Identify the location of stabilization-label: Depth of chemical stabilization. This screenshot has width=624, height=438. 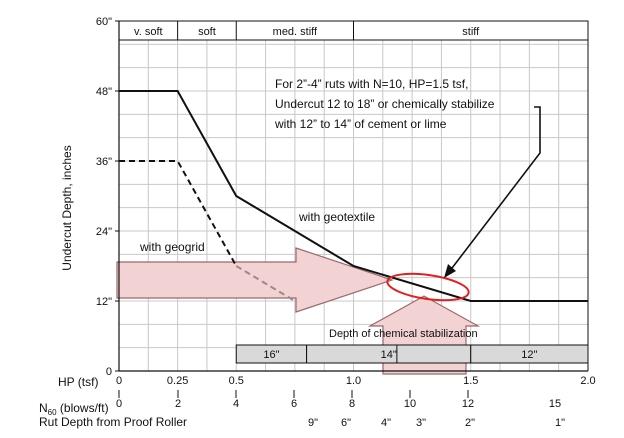
(403, 334).